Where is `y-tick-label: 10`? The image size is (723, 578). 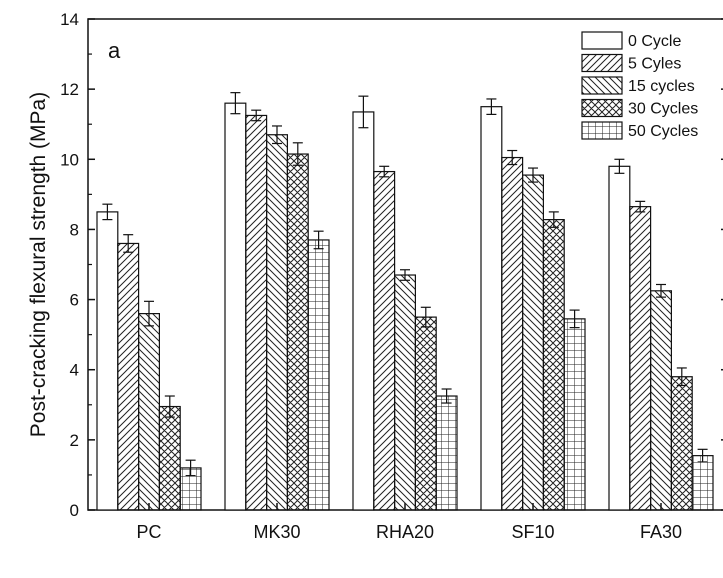
y-tick-label: 10 is located at coordinates (69, 159).